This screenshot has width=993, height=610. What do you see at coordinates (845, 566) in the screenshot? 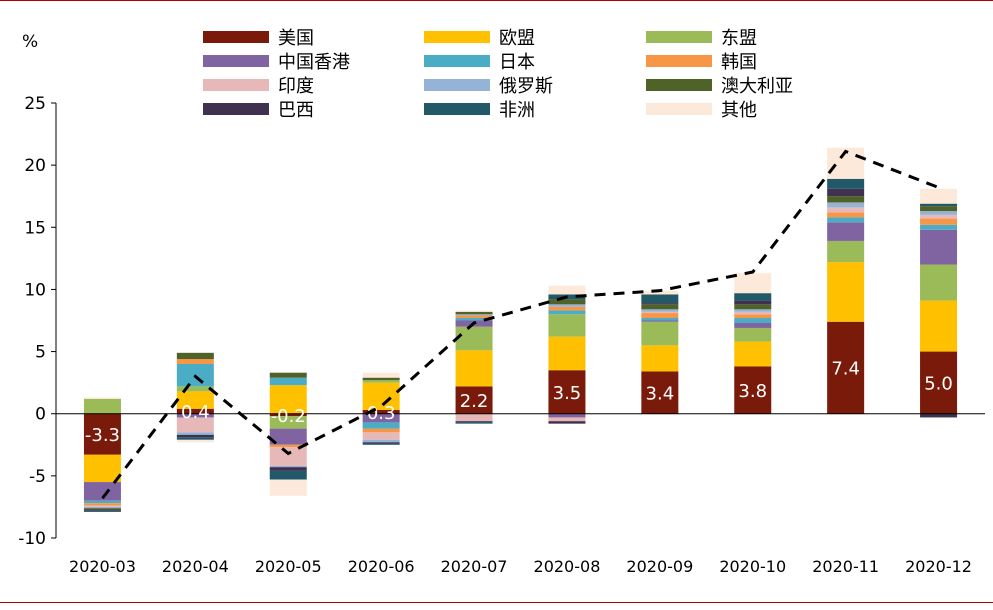
I see `x-tick-label: 2020-11` at bounding box center [845, 566].